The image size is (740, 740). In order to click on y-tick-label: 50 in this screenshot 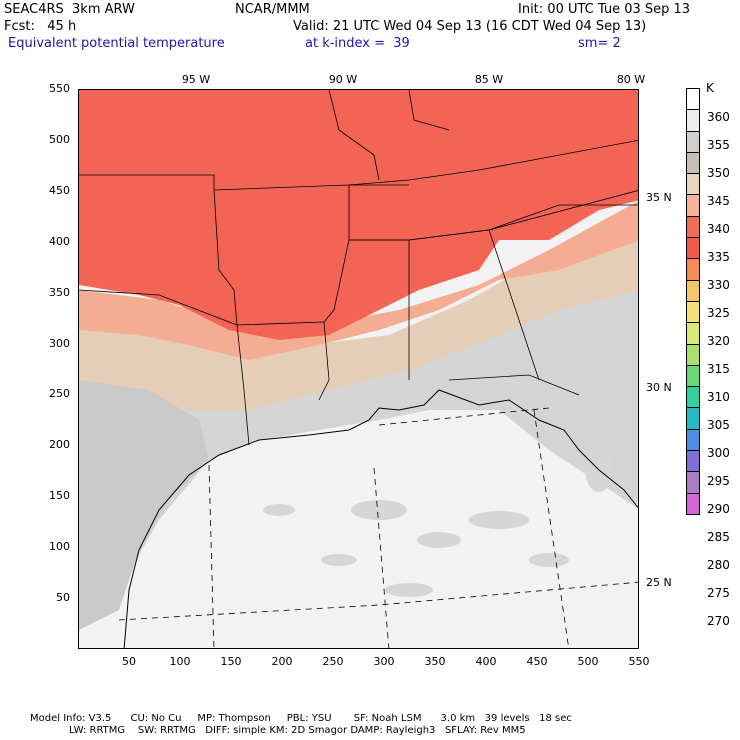, I will do `click(63, 598)`.